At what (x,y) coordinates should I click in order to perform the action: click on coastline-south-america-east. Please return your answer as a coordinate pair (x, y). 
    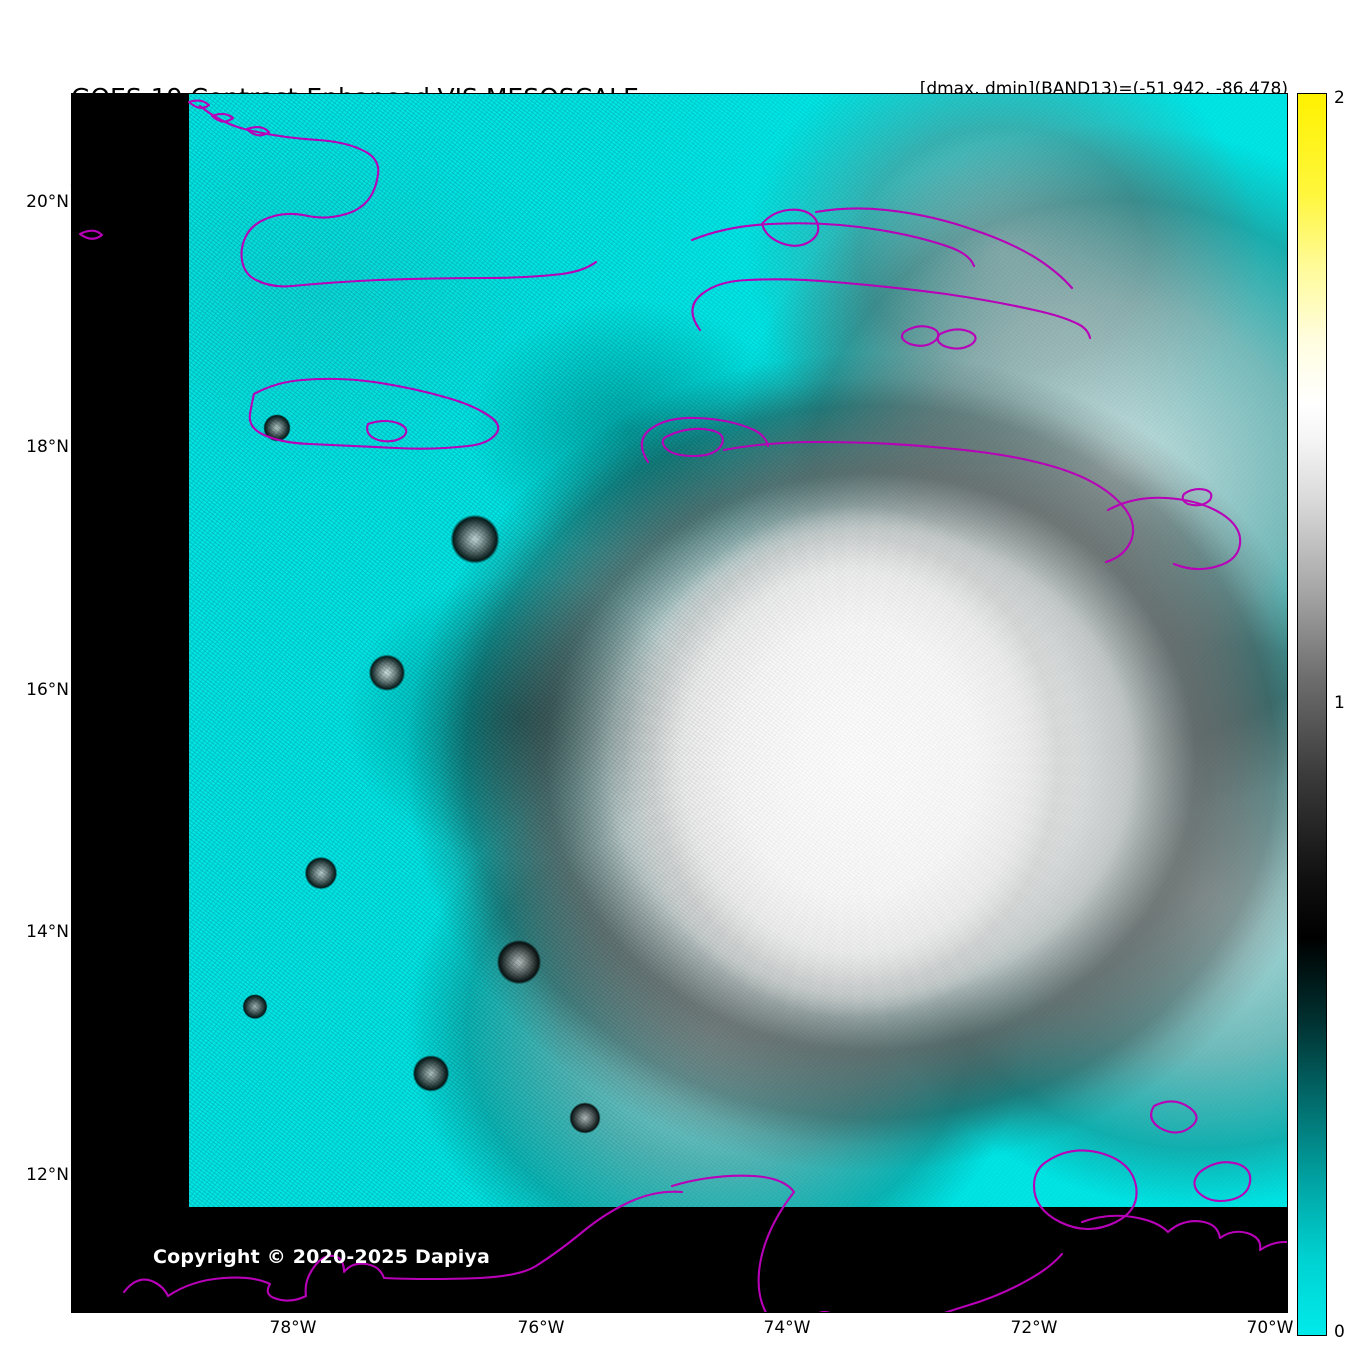
    Looking at the image, I should click on (1183, 1233).